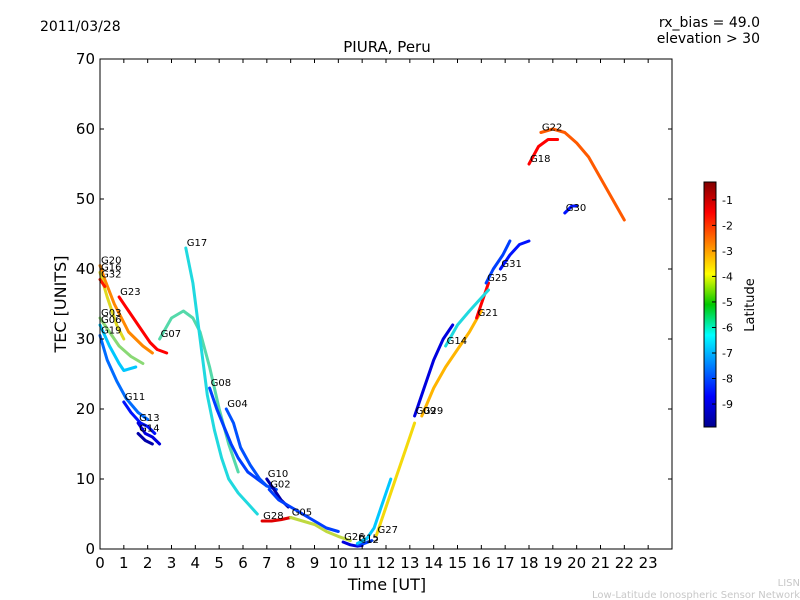  What do you see at coordinates (251, 449) in the screenshot?
I see `series-line-g04` at bounding box center [251, 449].